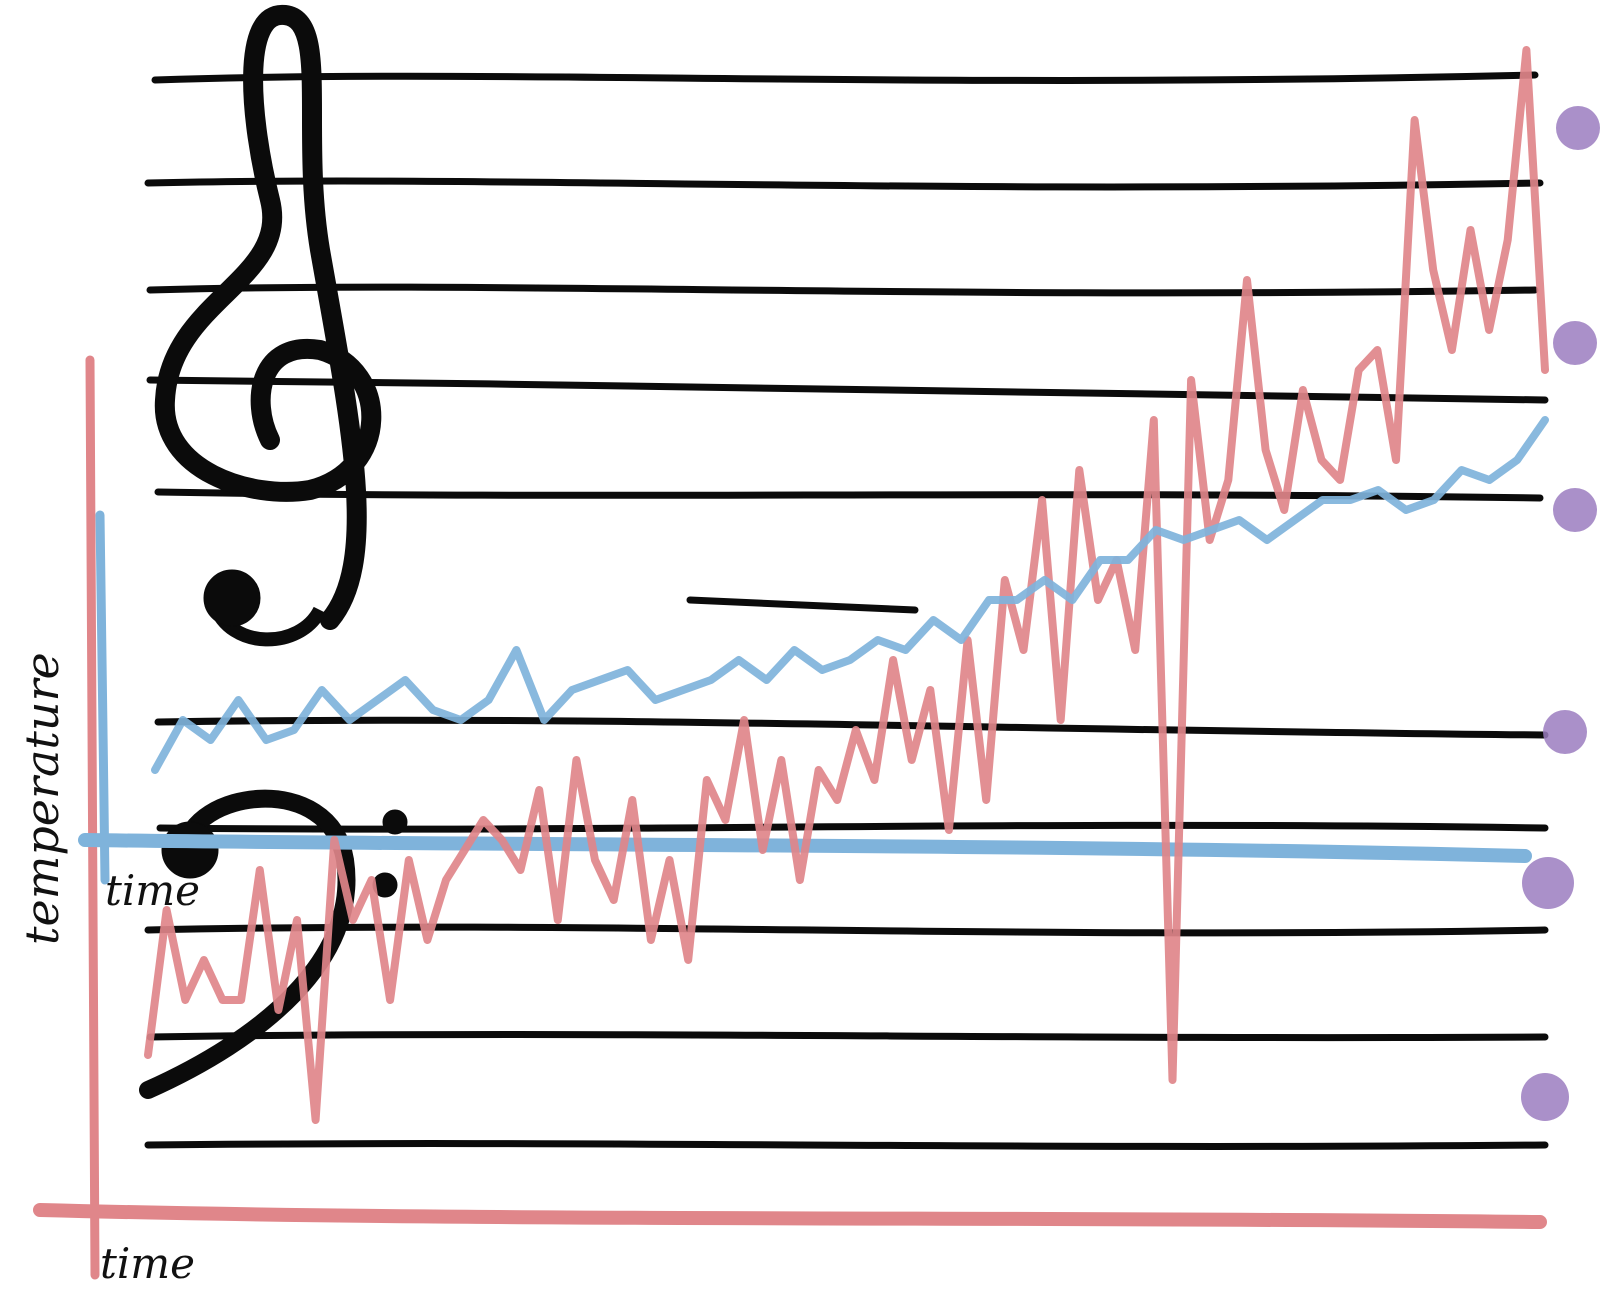  I want to click on red-y-axis, so click(92, 817).